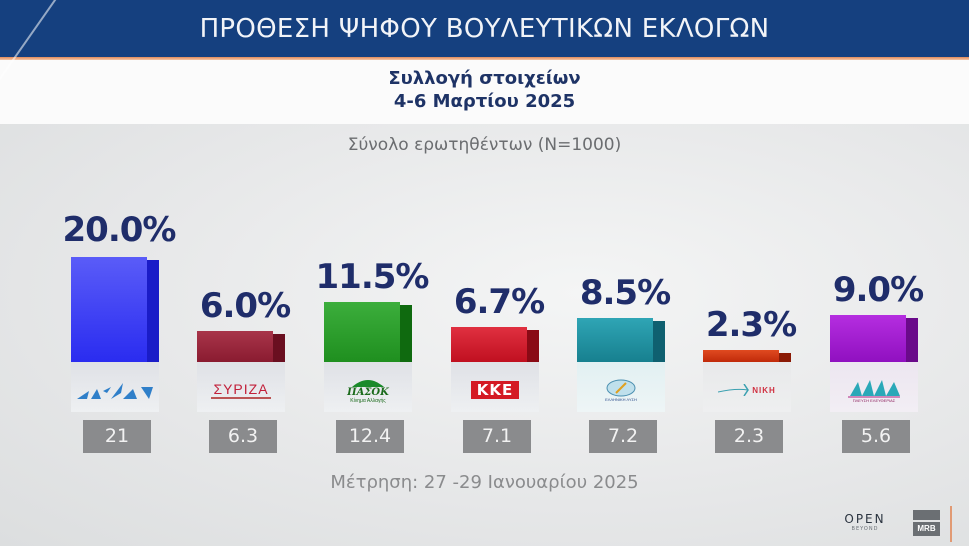  What do you see at coordinates (484, 482) in the screenshot?
I see `previous-measurement-label: Μέτρηση: 27 -29 Ιανουαρίου 2025` at bounding box center [484, 482].